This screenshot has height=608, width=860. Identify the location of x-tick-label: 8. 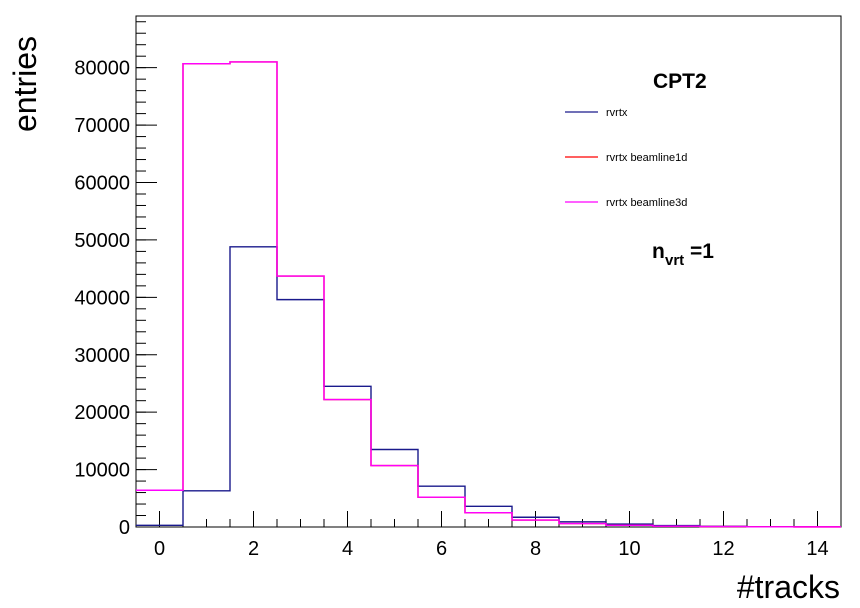
(535, 549).